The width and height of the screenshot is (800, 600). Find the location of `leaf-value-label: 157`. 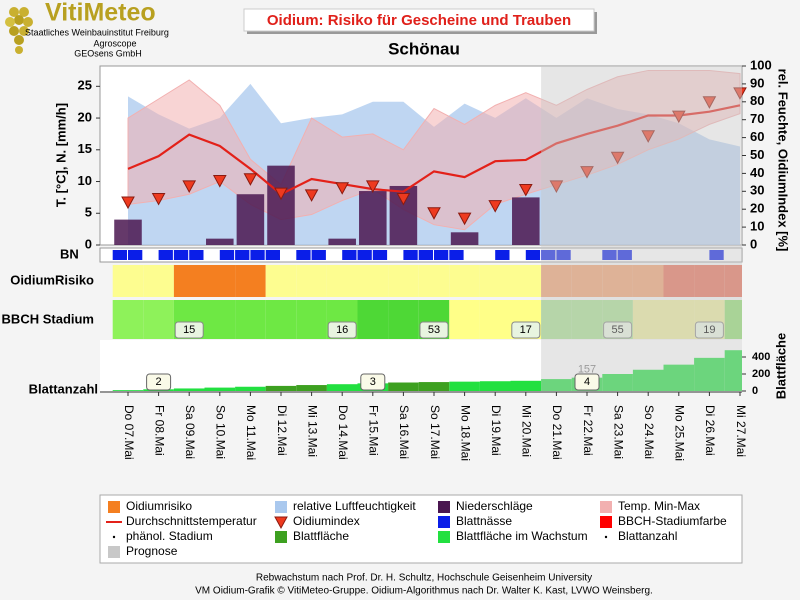

leaf-value-label: 157 is located at coordinates (587, 370).